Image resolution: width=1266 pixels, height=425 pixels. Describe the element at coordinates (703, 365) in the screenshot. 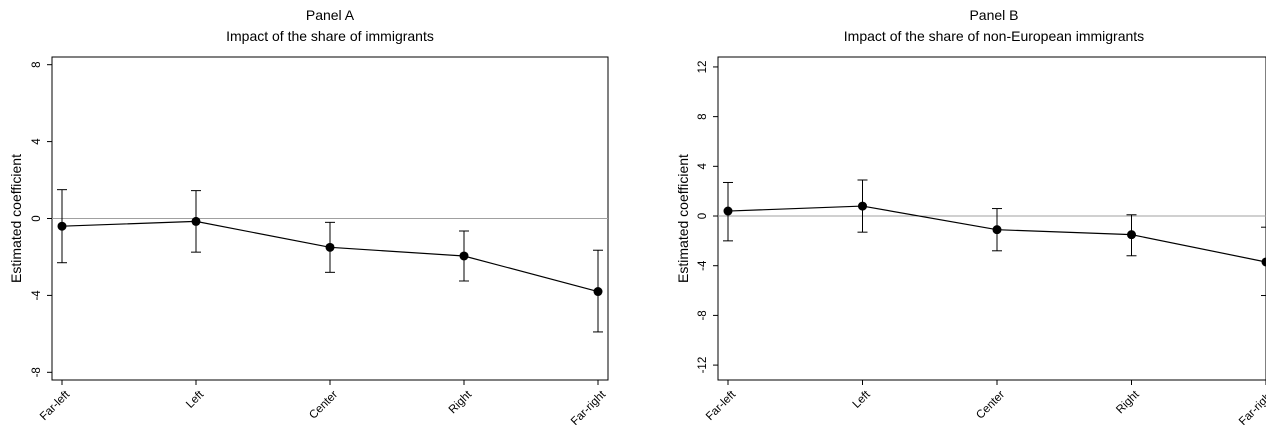

I see `y-tick-label: -12` at that location.